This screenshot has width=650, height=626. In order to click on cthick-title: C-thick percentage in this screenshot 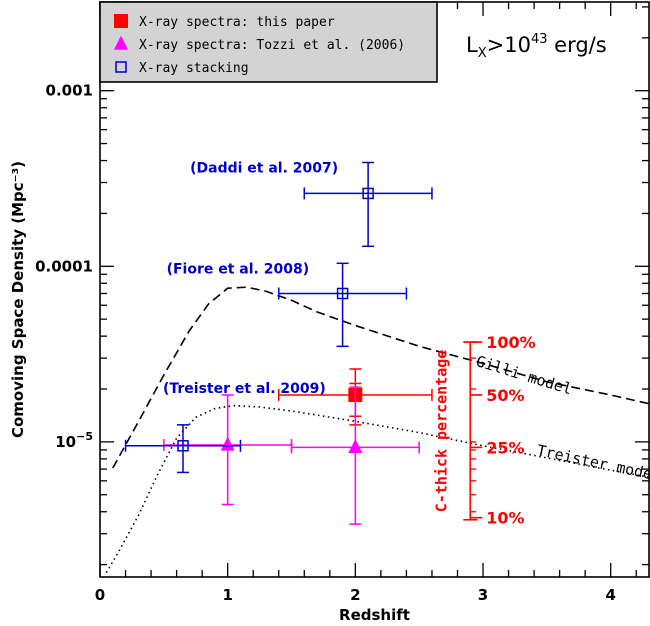, I will do `click(441, 431)`.